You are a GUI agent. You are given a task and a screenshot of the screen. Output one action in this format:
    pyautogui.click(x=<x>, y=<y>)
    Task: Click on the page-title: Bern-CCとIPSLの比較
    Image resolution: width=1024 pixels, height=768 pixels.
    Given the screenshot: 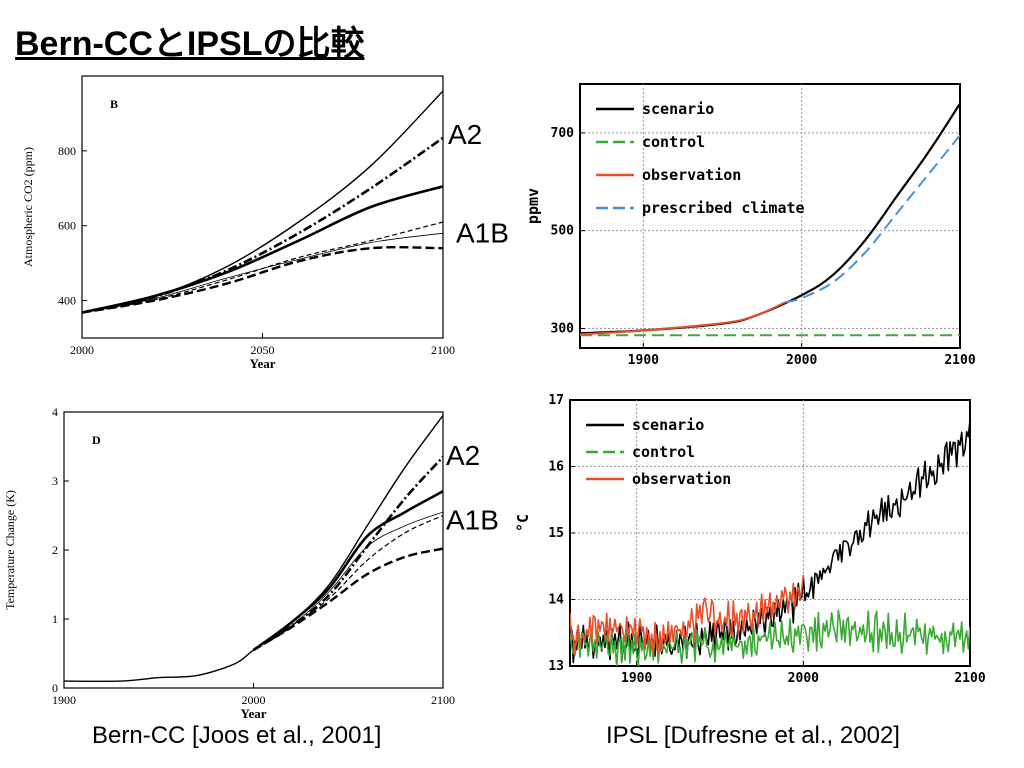 What is the action you would take?
    pyautogui.click(x=190, y=44)
    